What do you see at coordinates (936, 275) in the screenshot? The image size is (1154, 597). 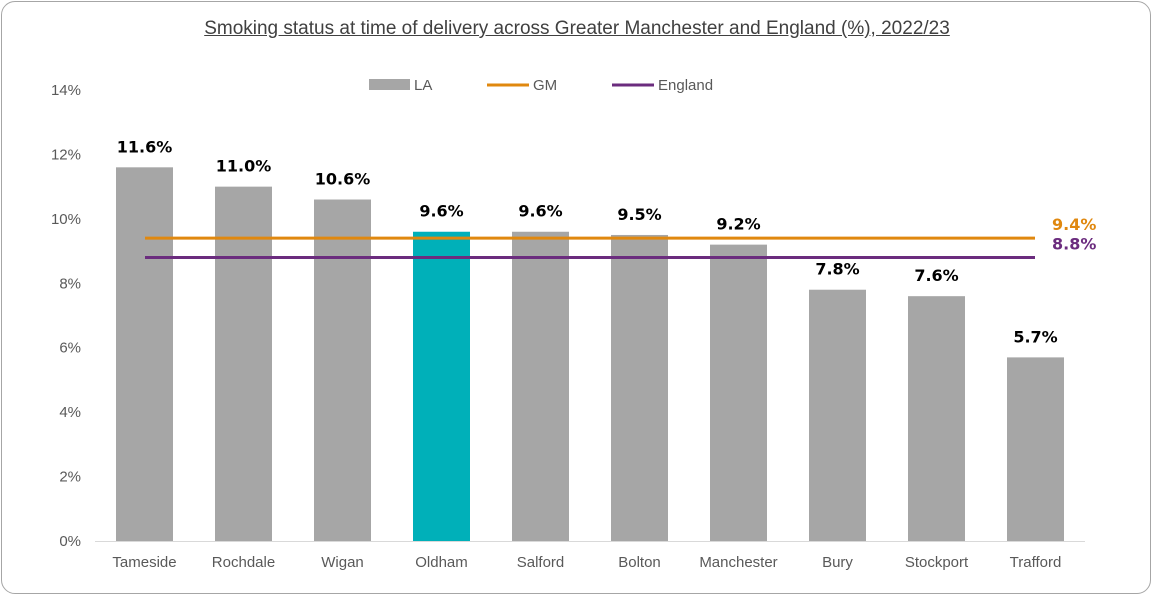 I see `bar-data-label: 7.6%` at bounding box center [936, 275].